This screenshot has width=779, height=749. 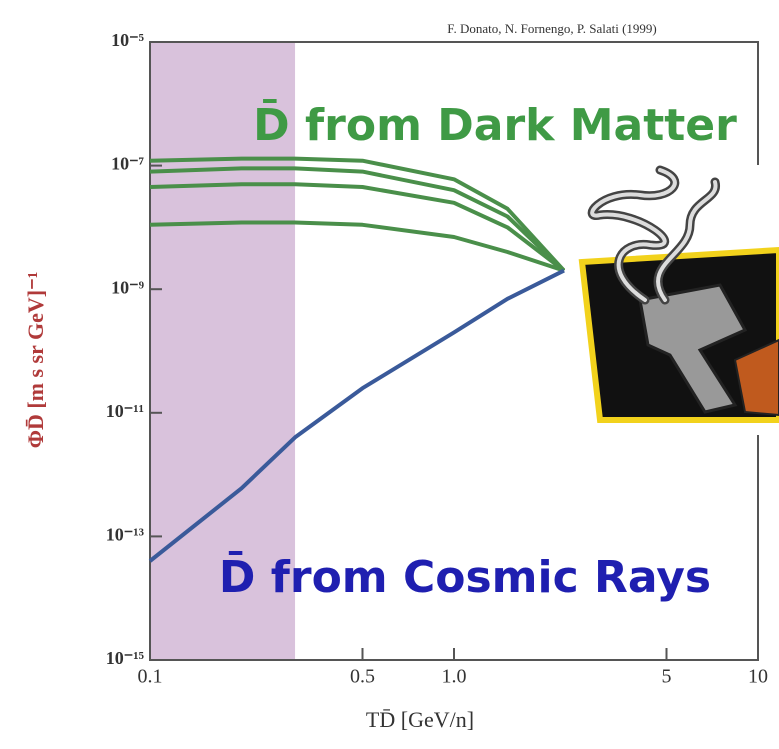 What do you see at coordinates (756, 377) in the screenshot?
I see `cartoon-grip` at bounding box center [756, 377].